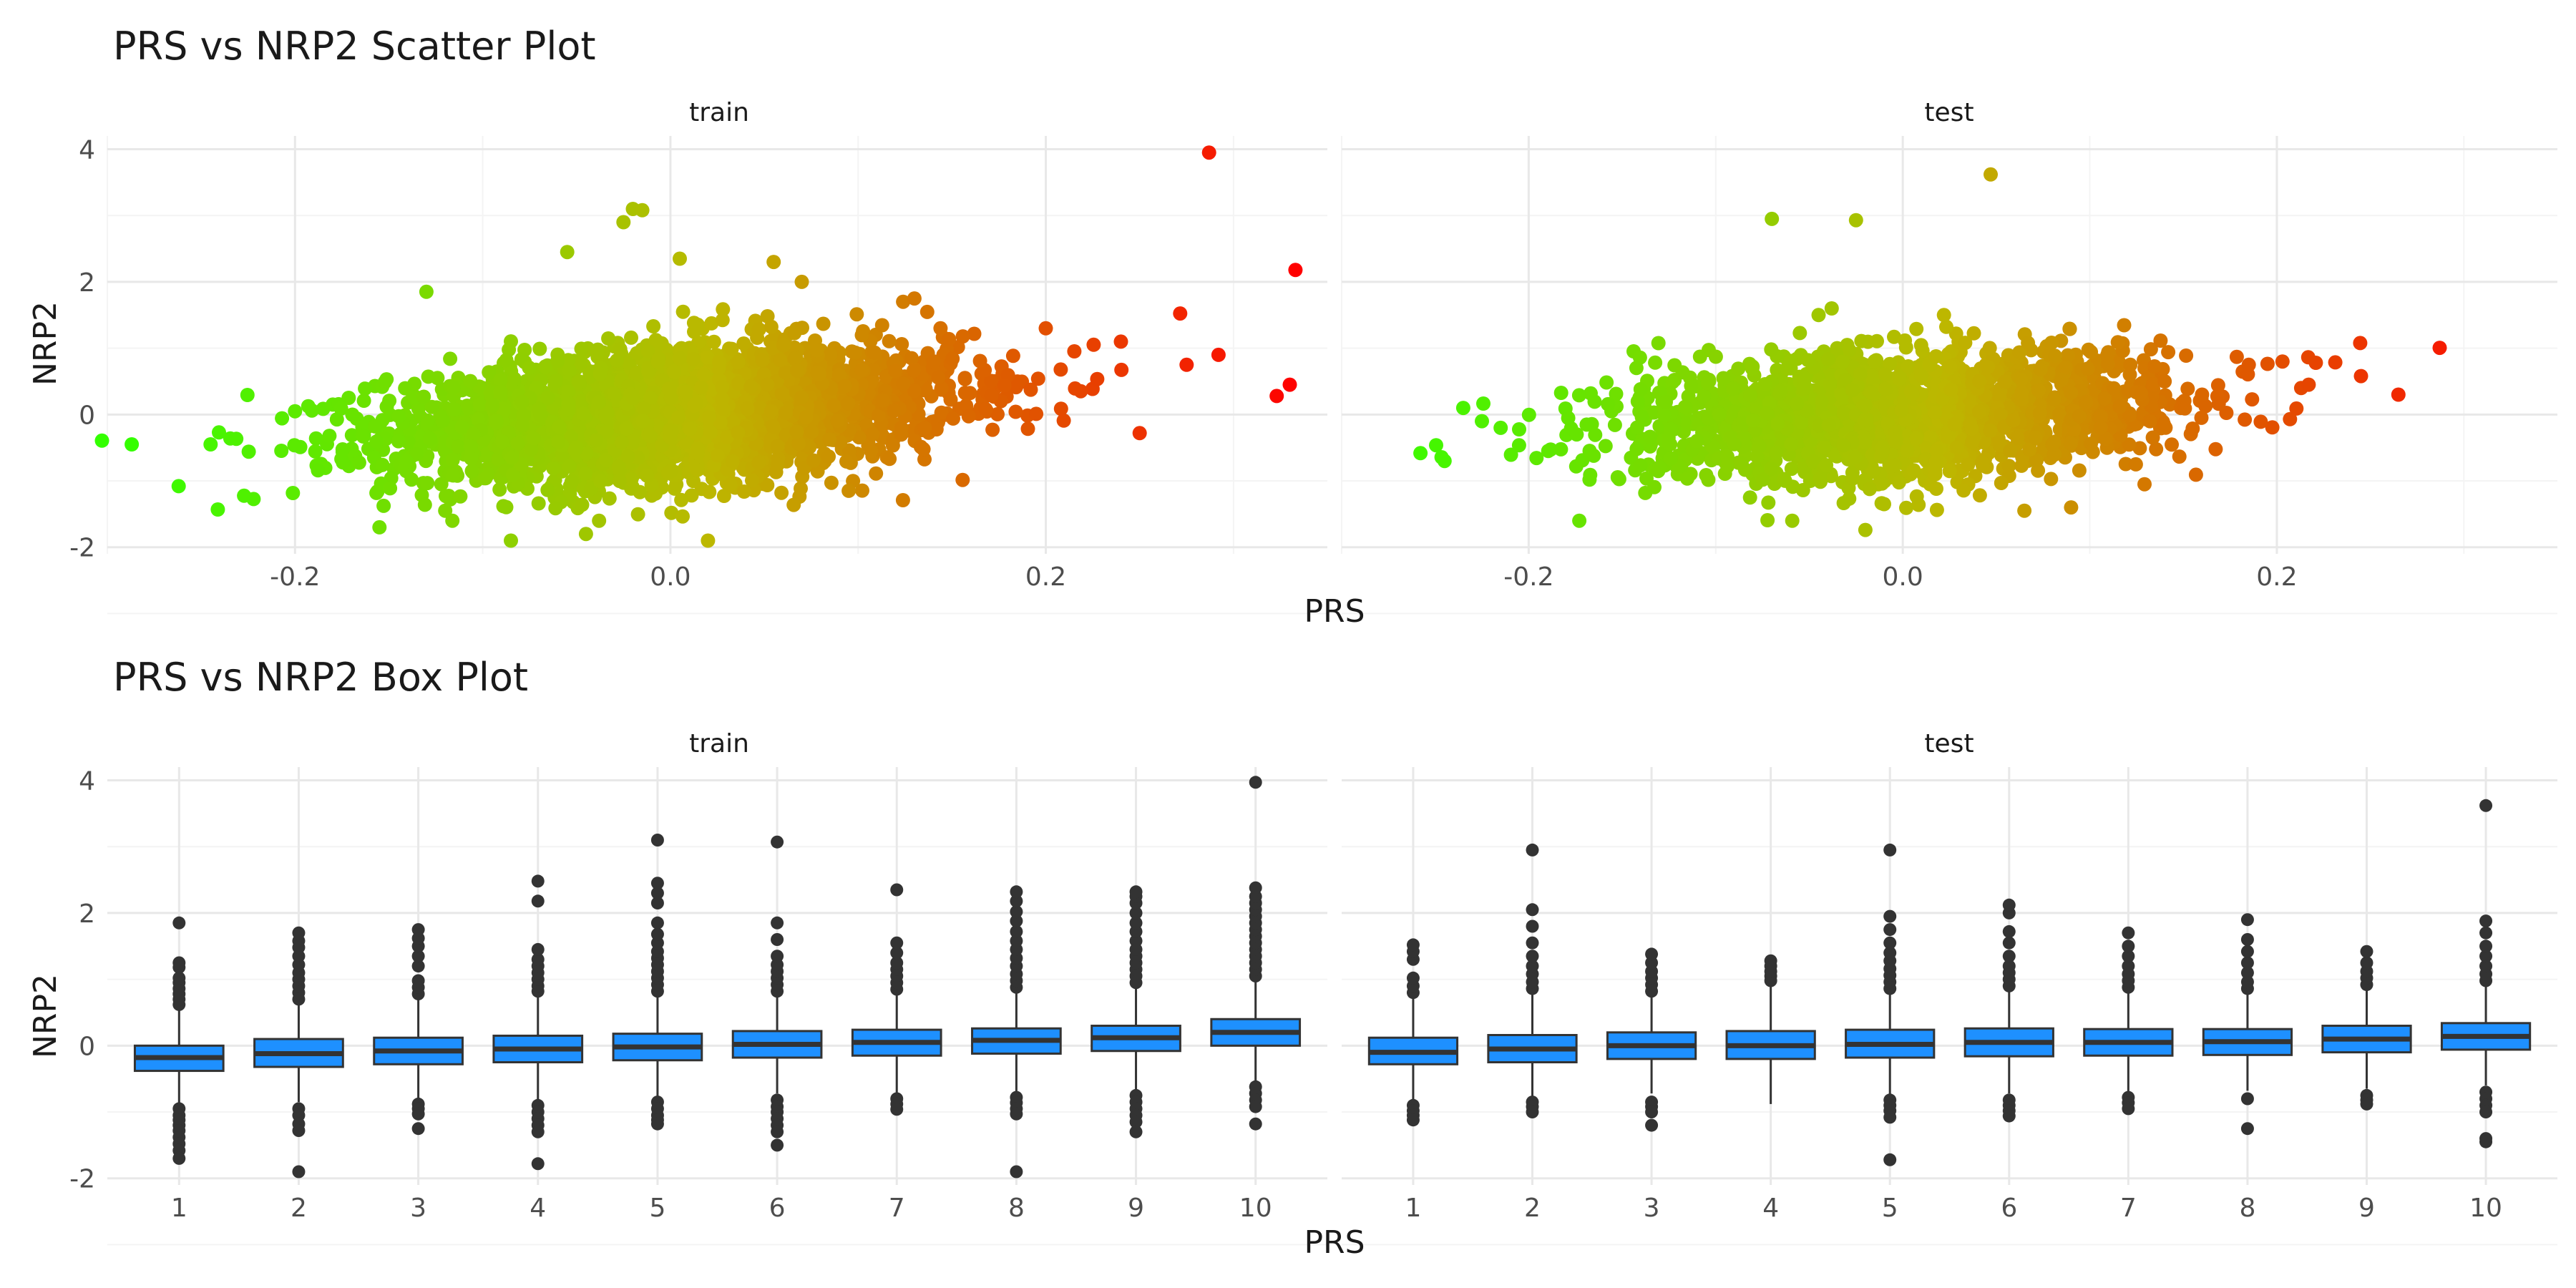 The height and width of the screenshot is (1288, 2576). Describe the element at coordinates (87, 283) in the screenshot. I see `y-tick-label: 2` at that location.